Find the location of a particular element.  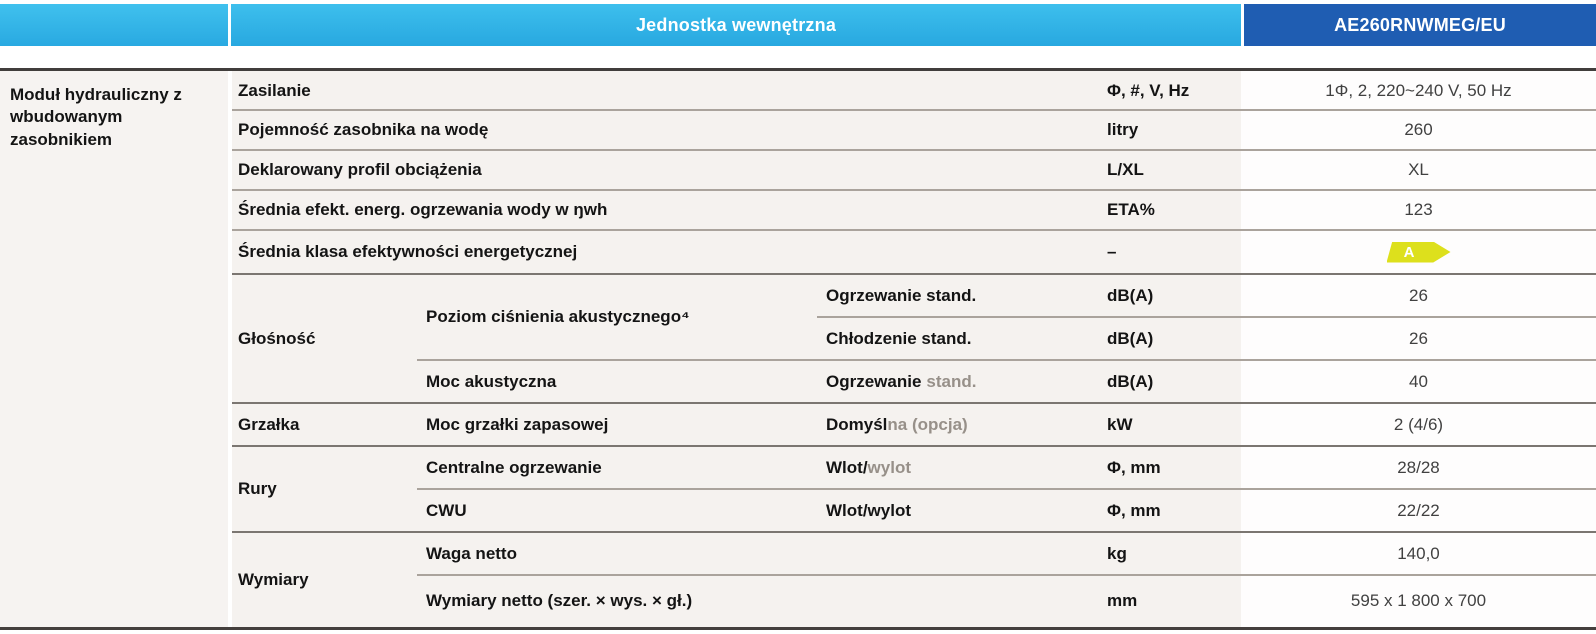

mode-ogrzewanie-stand: Ogrzewanie stand. is located at coordinates (901, 295).